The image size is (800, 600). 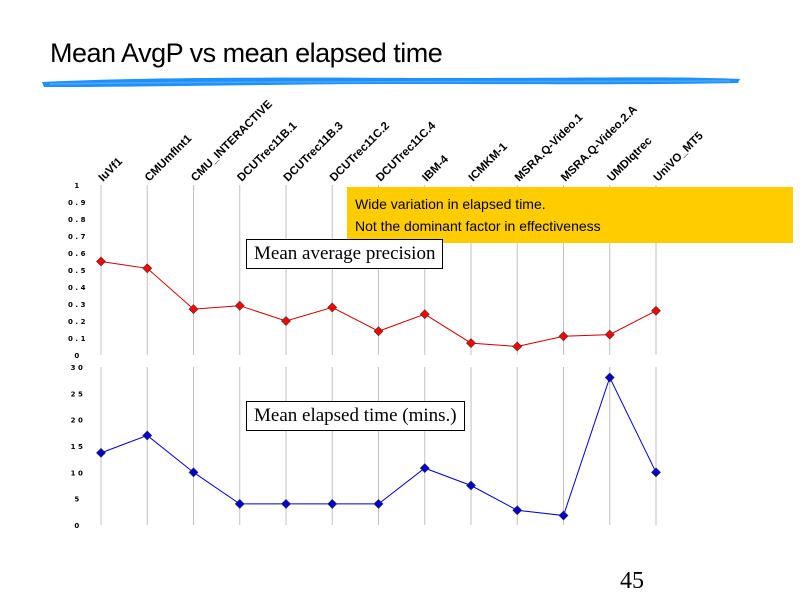 I want to click on y-tick-label: 10, so click(x=78, y=473).